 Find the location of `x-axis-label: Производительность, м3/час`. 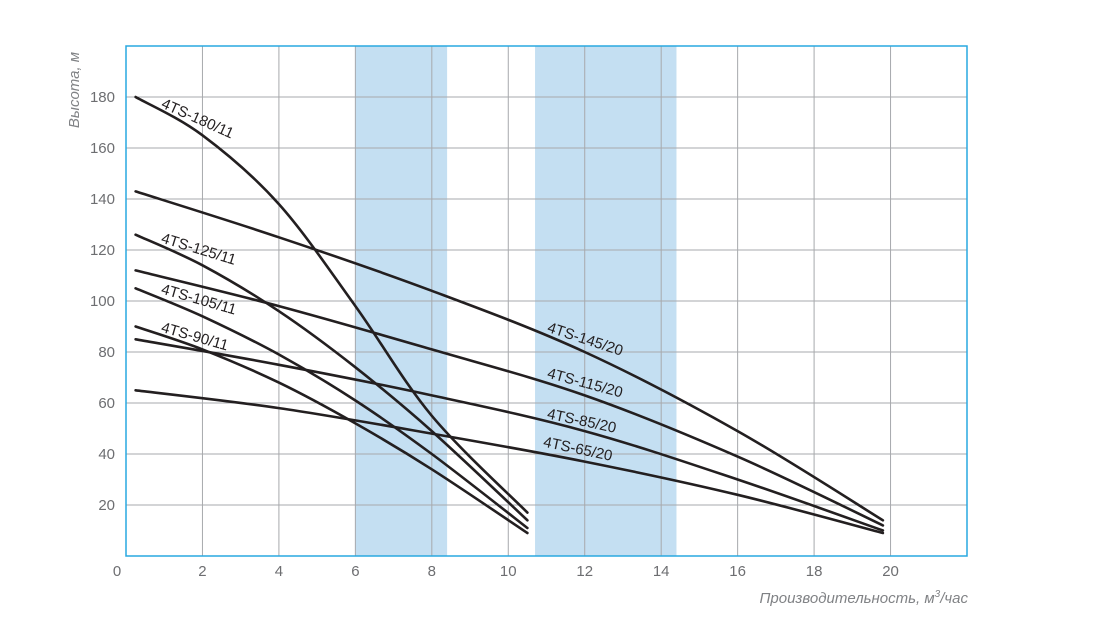

x-axis-label: Производительность, м3/час is located at coordinates (864, 598).